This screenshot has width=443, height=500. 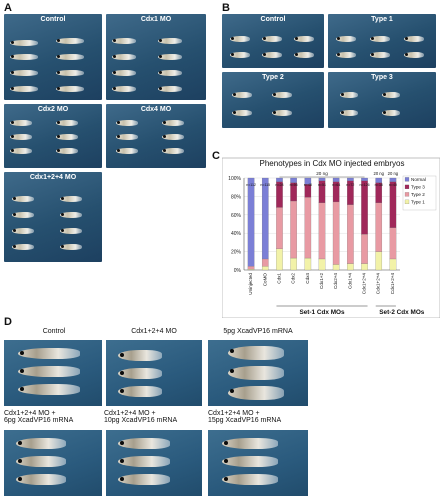 I want to click on photo-caption: Control, so click(x=54, y=331).